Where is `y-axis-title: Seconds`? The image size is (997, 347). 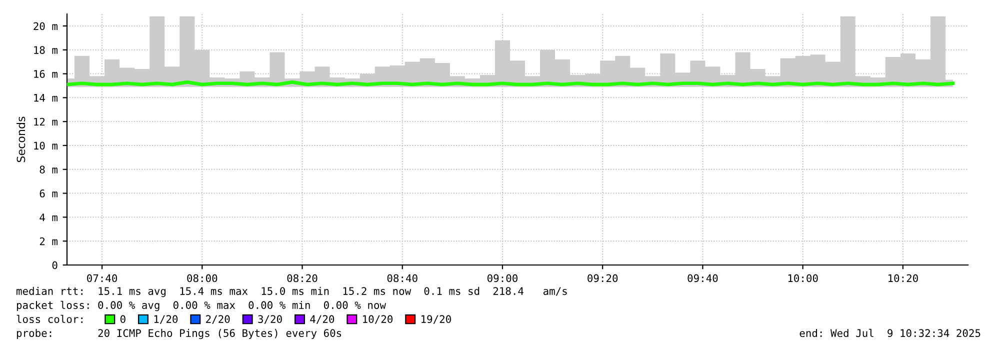
y-axis-title: Seconds is located at coordinates (21, 139).